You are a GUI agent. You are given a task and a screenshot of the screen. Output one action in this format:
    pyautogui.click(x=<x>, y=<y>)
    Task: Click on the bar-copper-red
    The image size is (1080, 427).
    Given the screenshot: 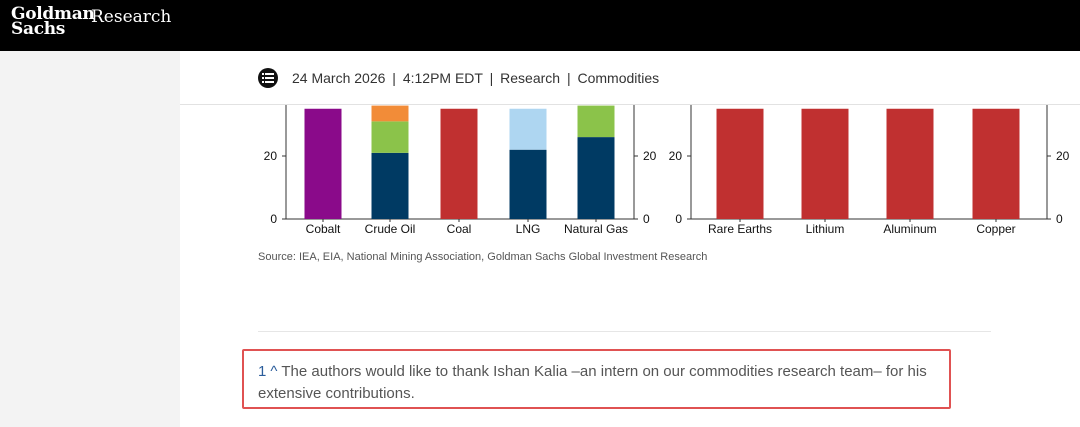 What is the action you would take?
    pyautogui.click(x=996, y=163)
    